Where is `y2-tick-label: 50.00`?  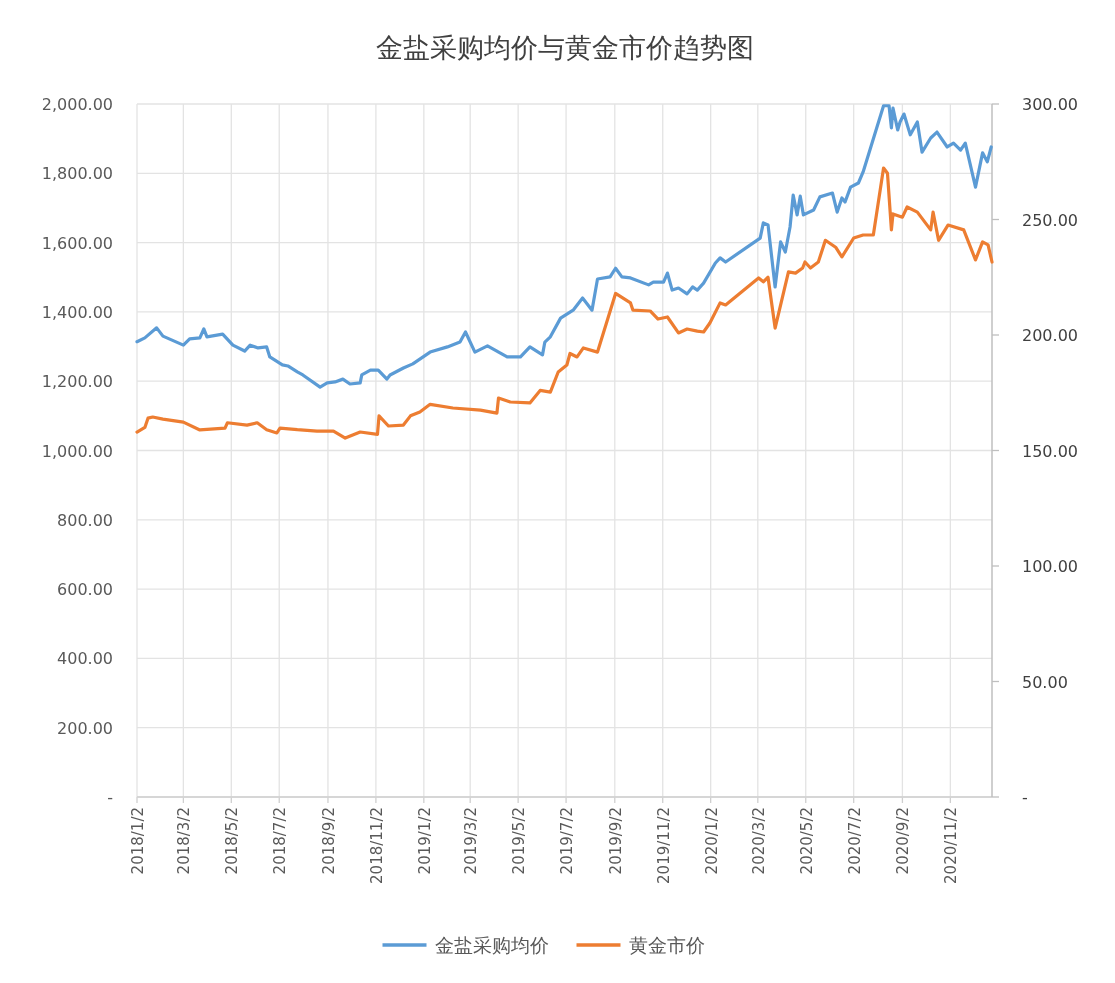 y2-tick-label: 50.00 is located at coordinates (1045, 682).